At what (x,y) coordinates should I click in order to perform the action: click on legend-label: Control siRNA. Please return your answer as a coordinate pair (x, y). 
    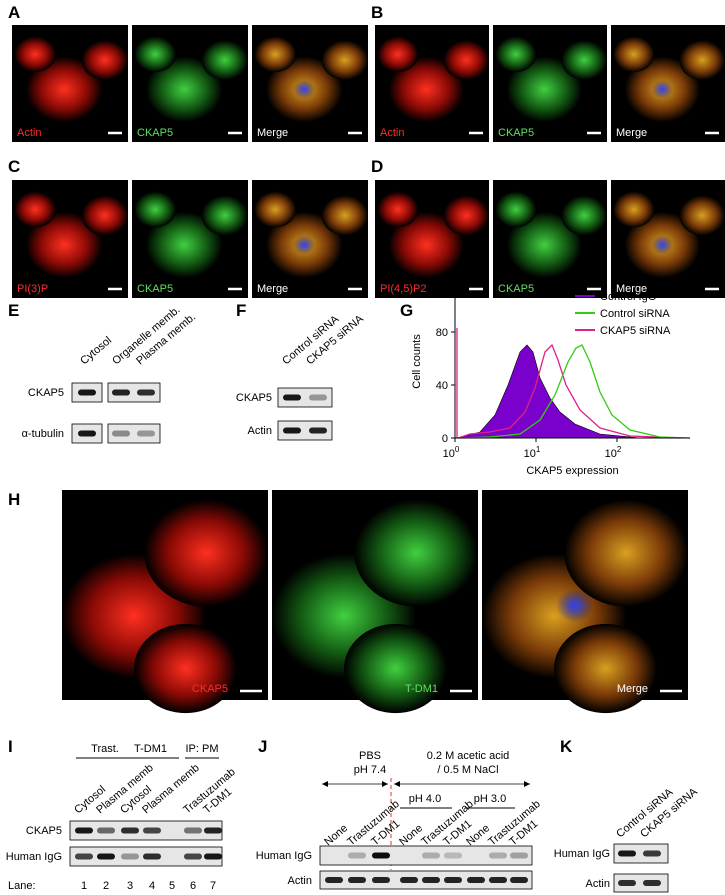
    Looking at the image, I should click on (635, 314).